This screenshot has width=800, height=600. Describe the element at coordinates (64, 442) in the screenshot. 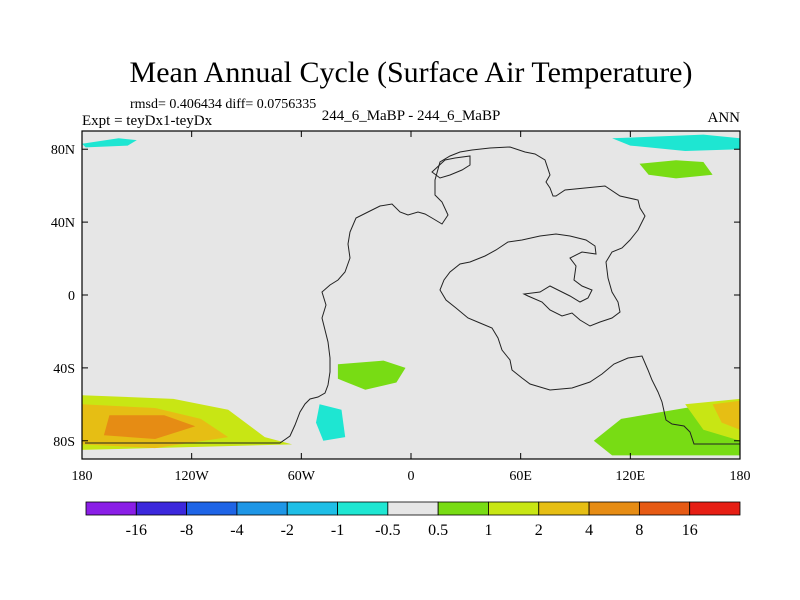

I see `y-tick-label: 80S` at that location.